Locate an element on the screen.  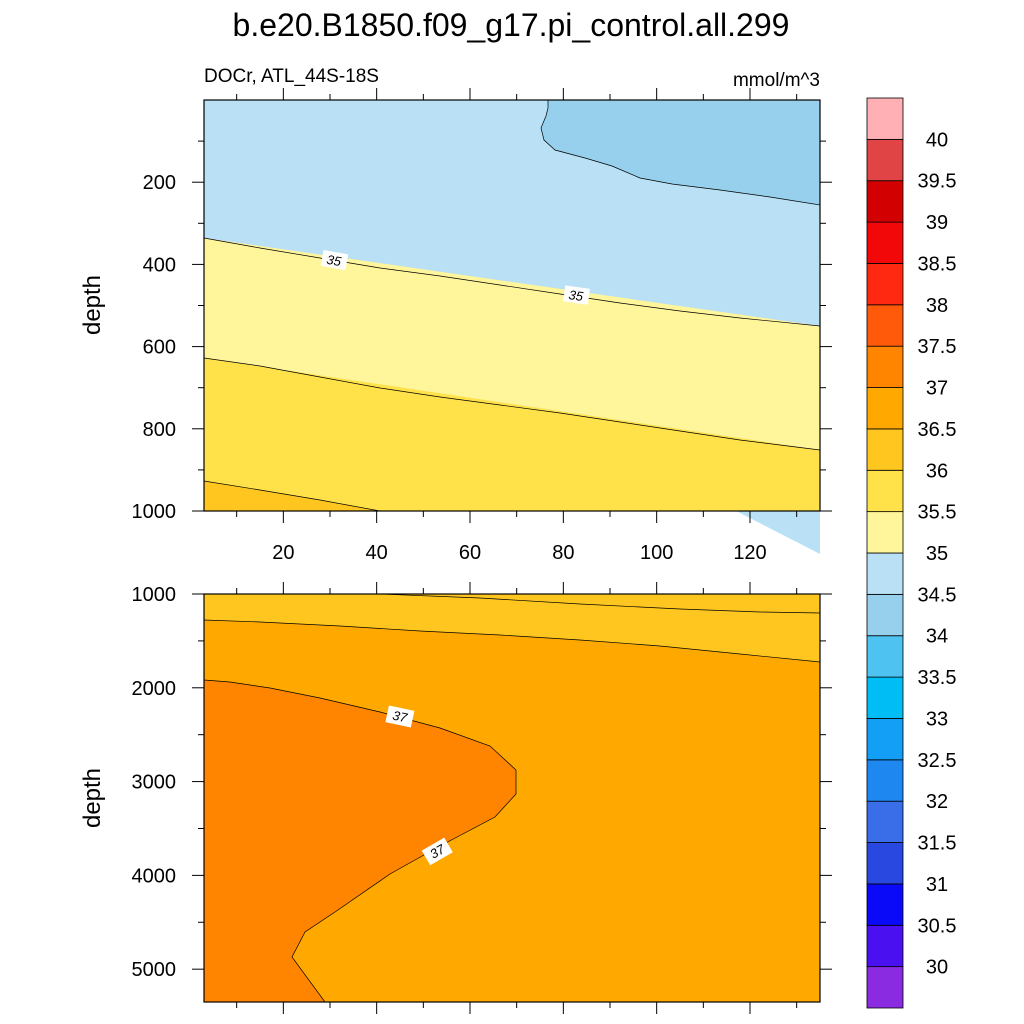
subtitle-right: mmol/m^3 is located at coordinates (776, 80).